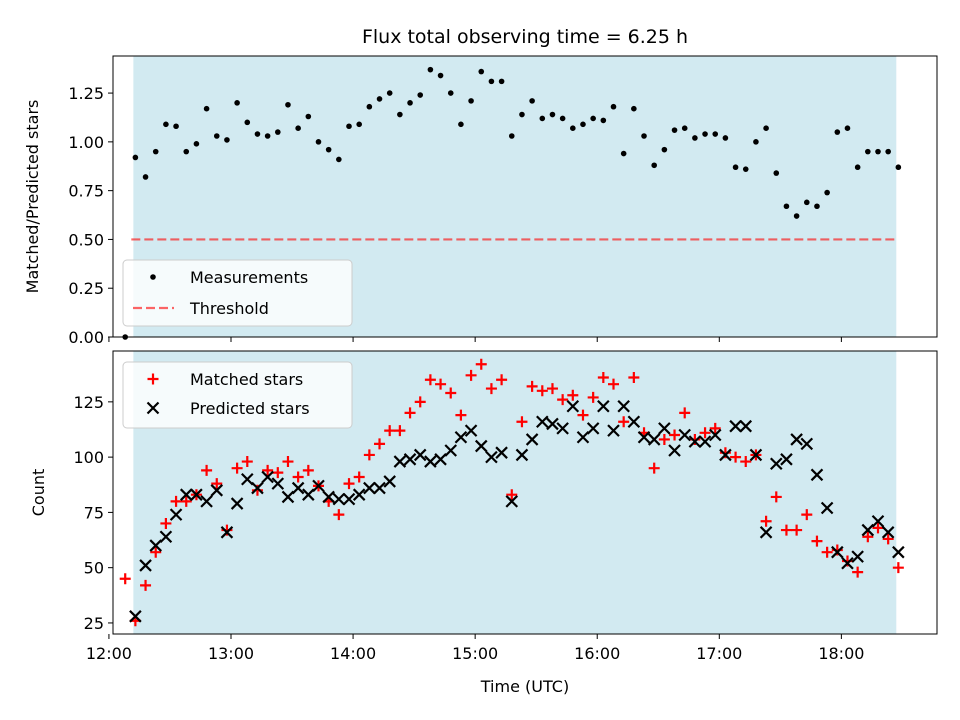 The height and width of the screenshot is (720, 960). I want to click on top-ytick-label: 0.00, so click(86, 337).